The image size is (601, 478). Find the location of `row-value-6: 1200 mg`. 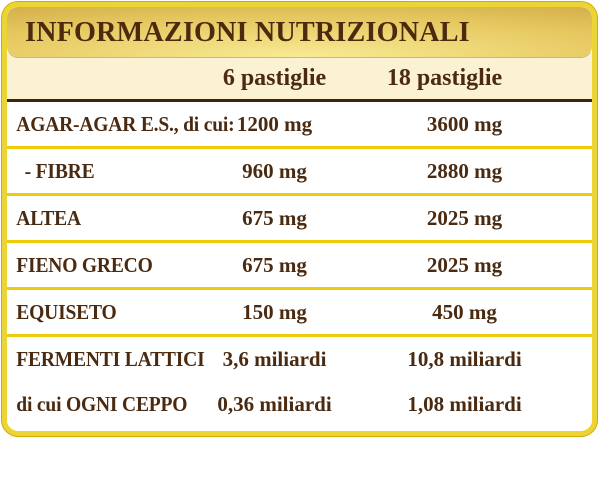

row-value-6: 1200 mg is located at coordinates (274, 123).